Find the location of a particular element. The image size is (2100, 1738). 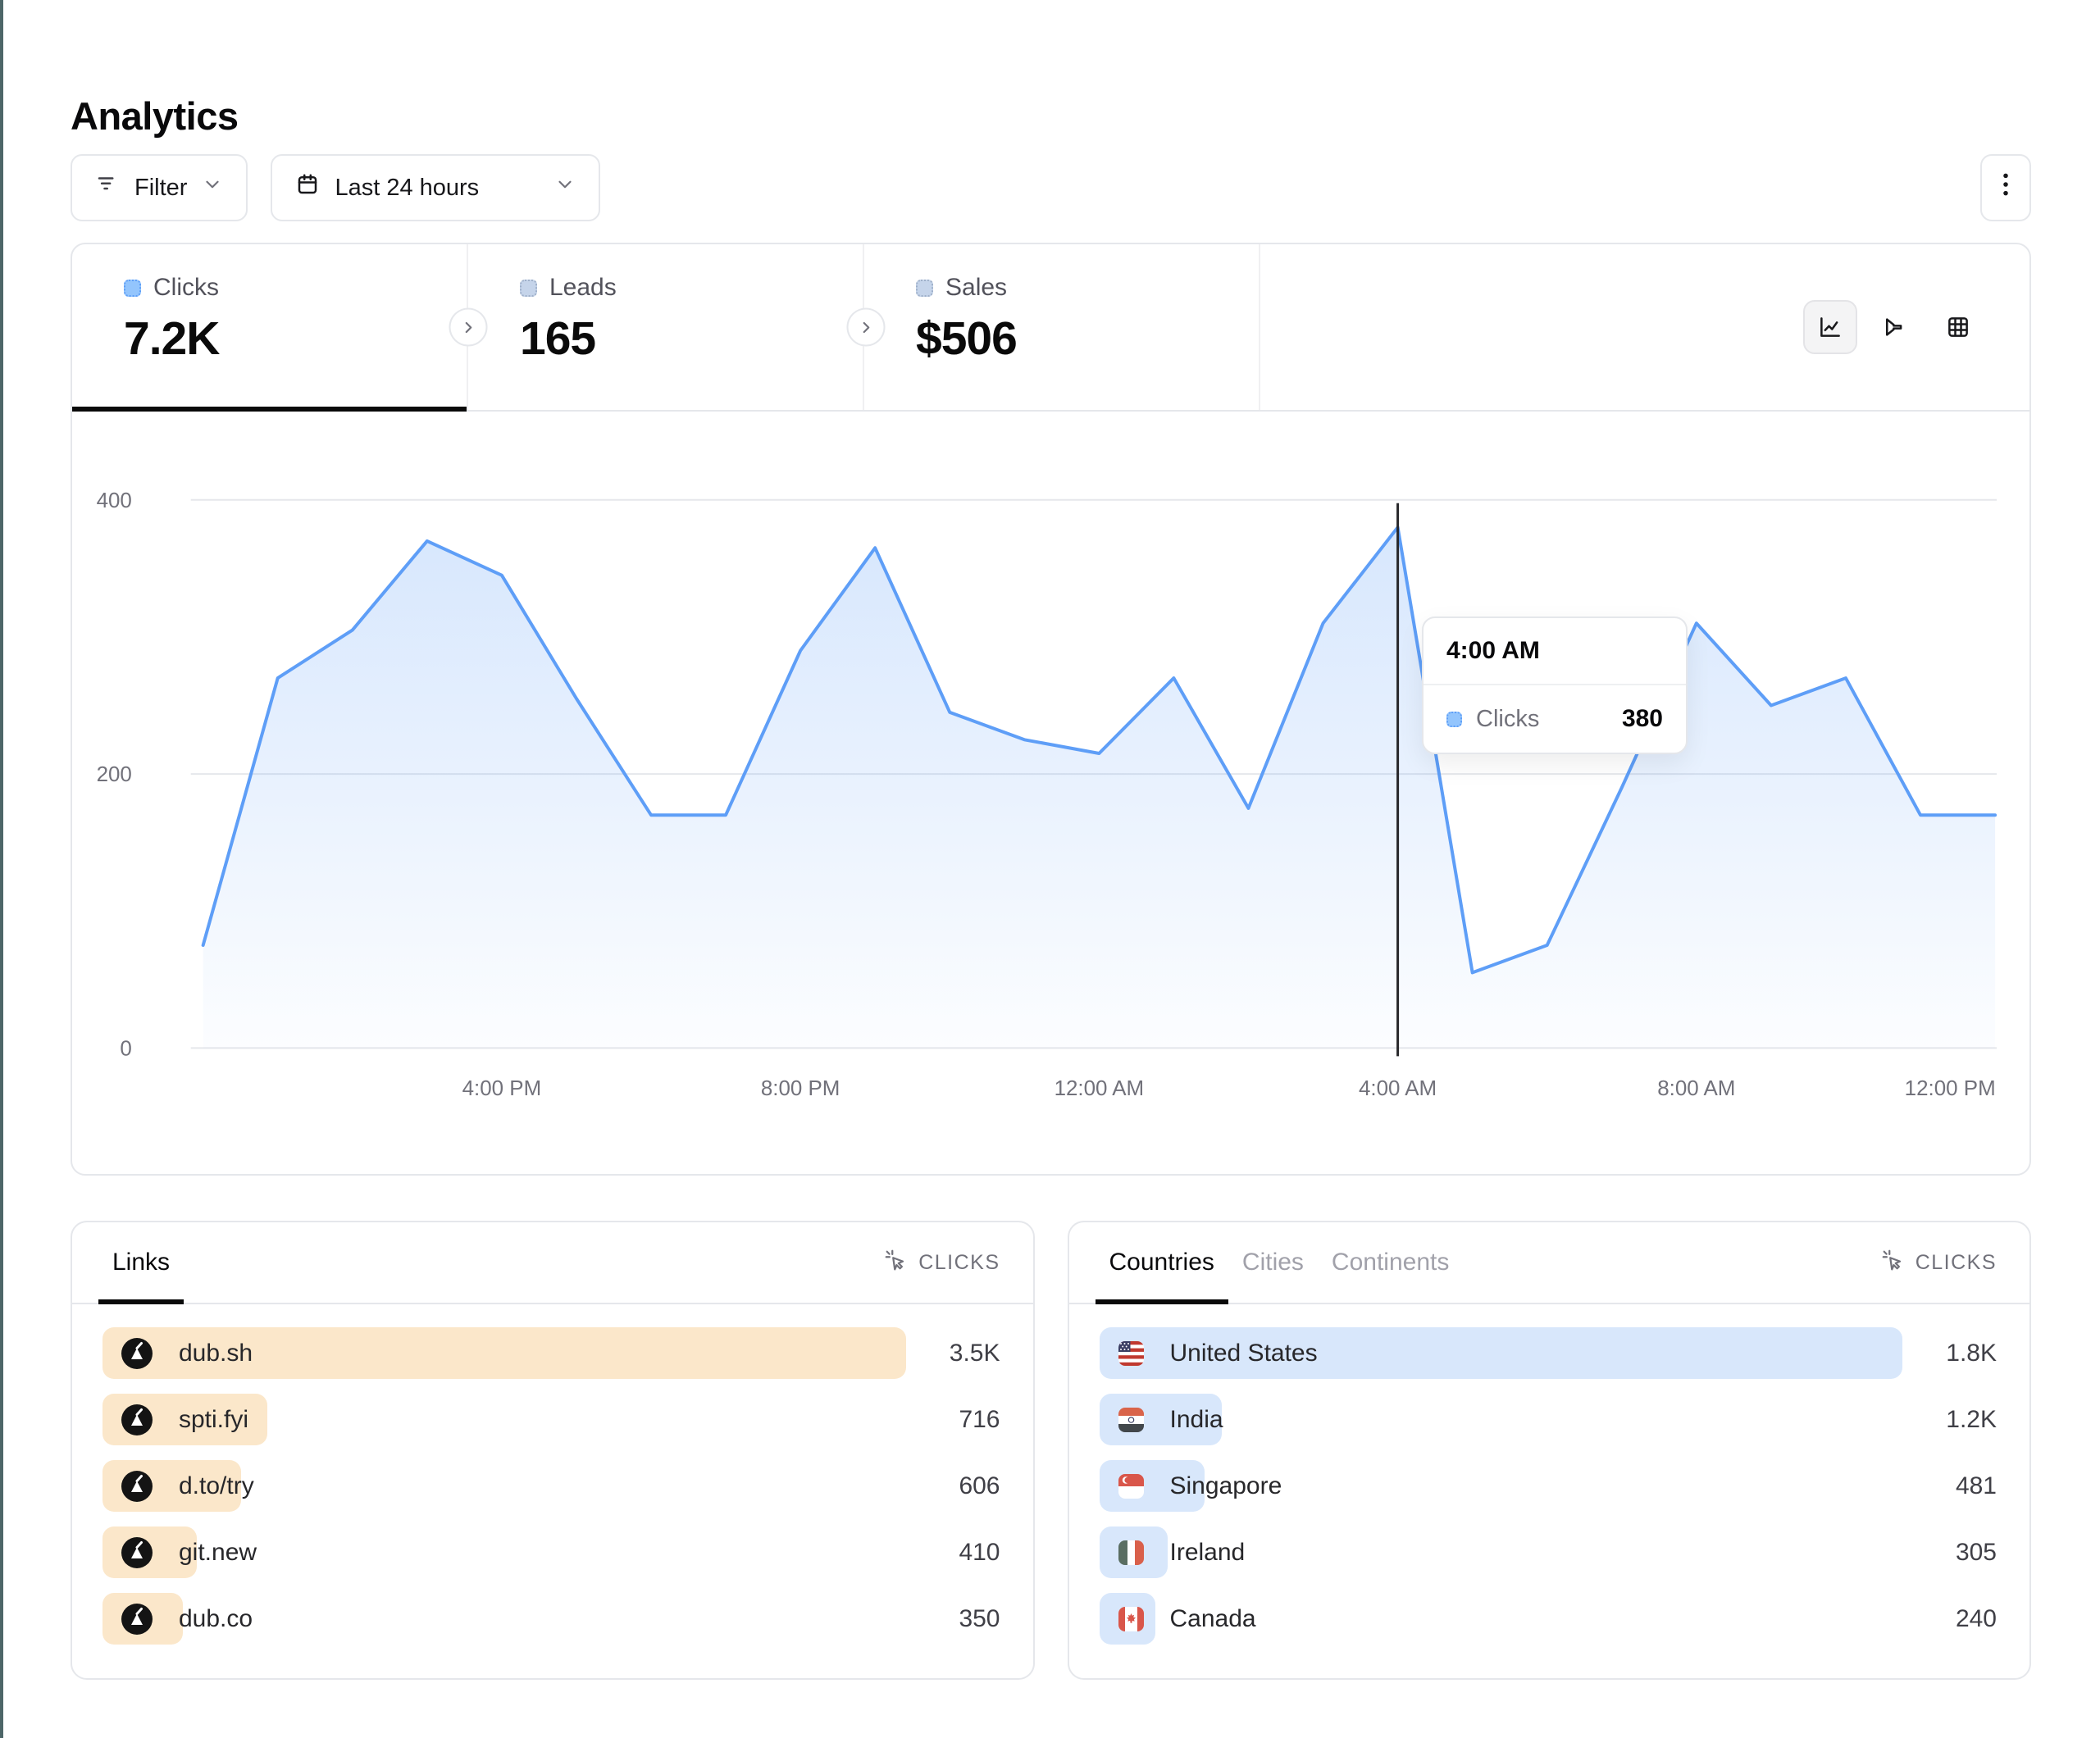

country-row: Ireland 305 is located at coordinates (1548, 1552).